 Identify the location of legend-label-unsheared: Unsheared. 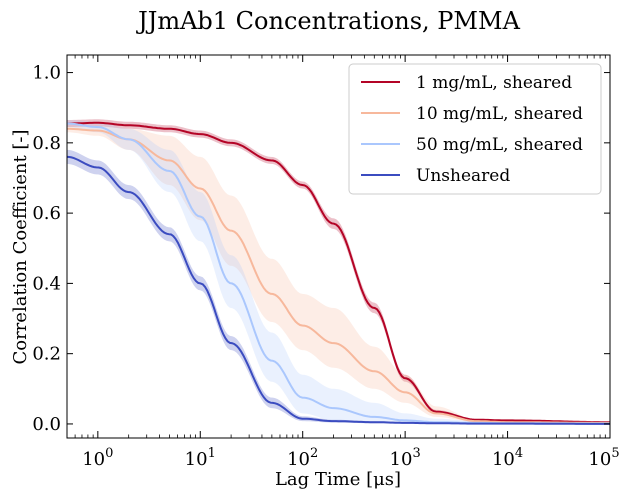
(463, 176).